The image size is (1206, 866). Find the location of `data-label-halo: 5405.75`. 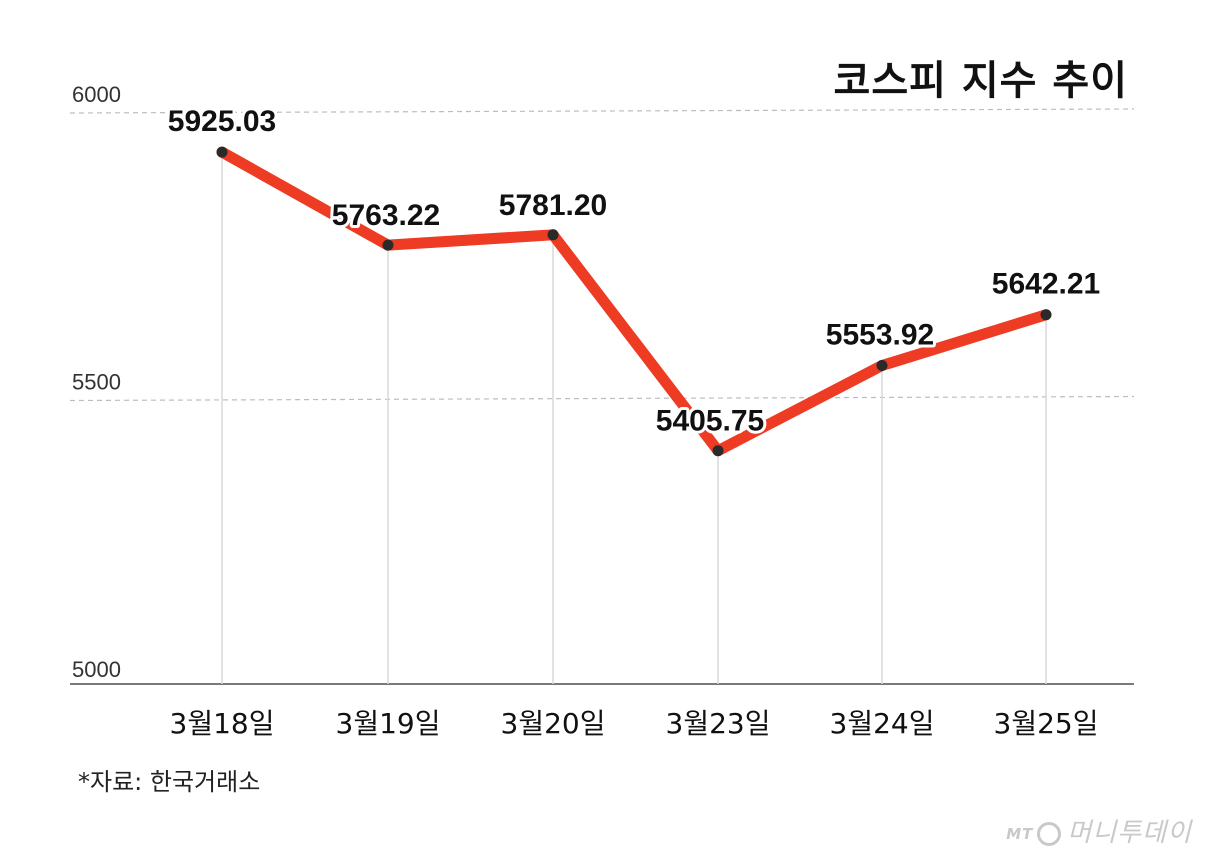

data-label-halo: 5405.75 is located at coordinates (710, 421).